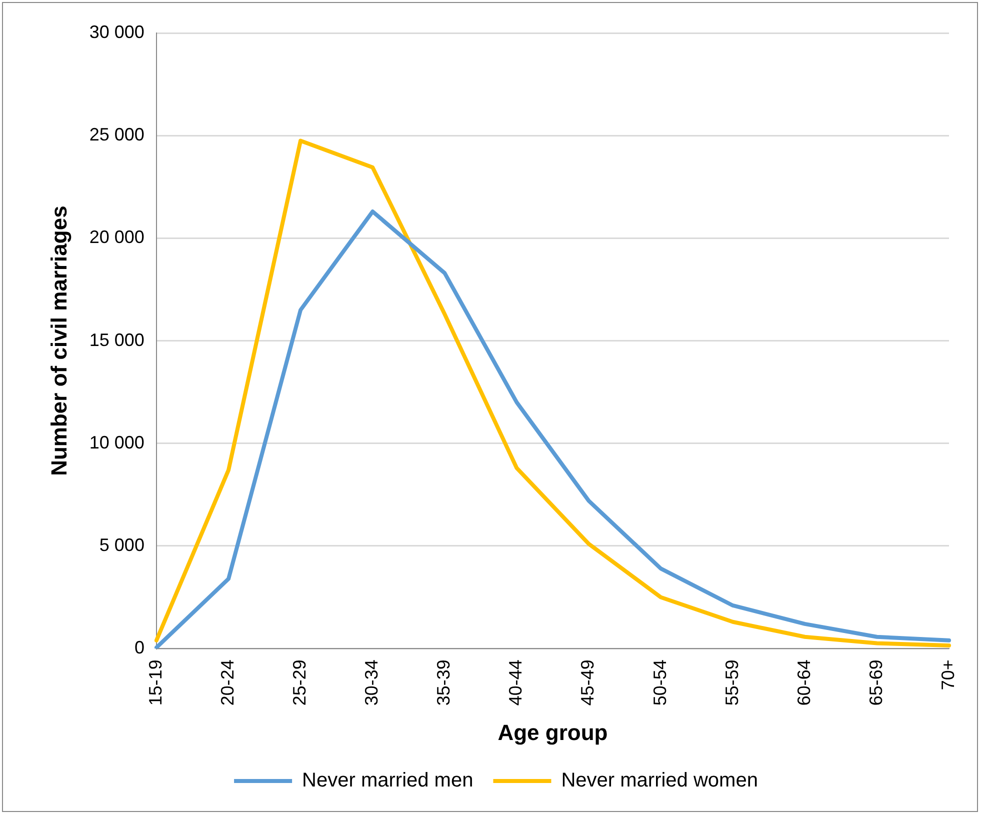 The height and width of the screenshot is (817, 982). Describe the element at coordinates (516, 683) in the screenshot. I see `x-tick-label: 40-44` at that location.